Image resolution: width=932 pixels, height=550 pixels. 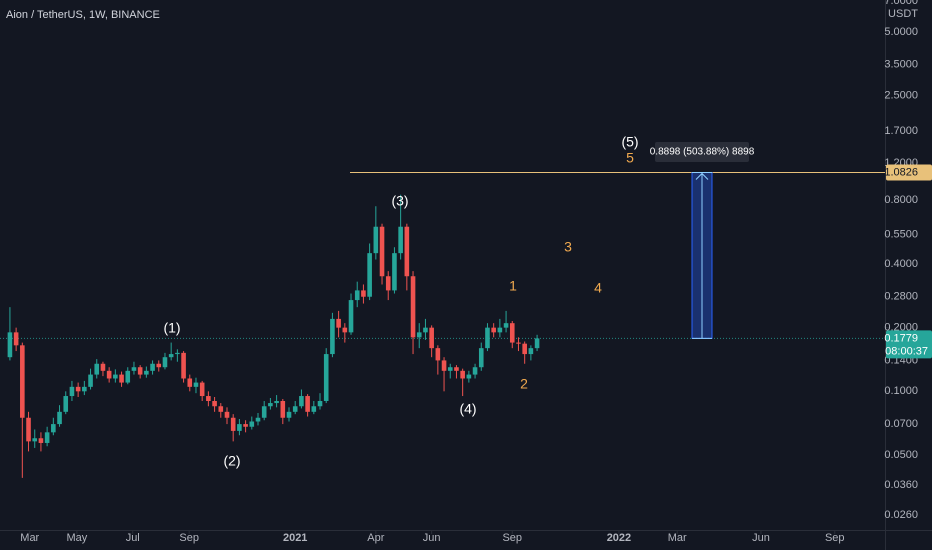 What do you see at coordinates (295, 538) in the screenshot?
I see `x-tick-label: 2021` at bounding box center [295, 538].